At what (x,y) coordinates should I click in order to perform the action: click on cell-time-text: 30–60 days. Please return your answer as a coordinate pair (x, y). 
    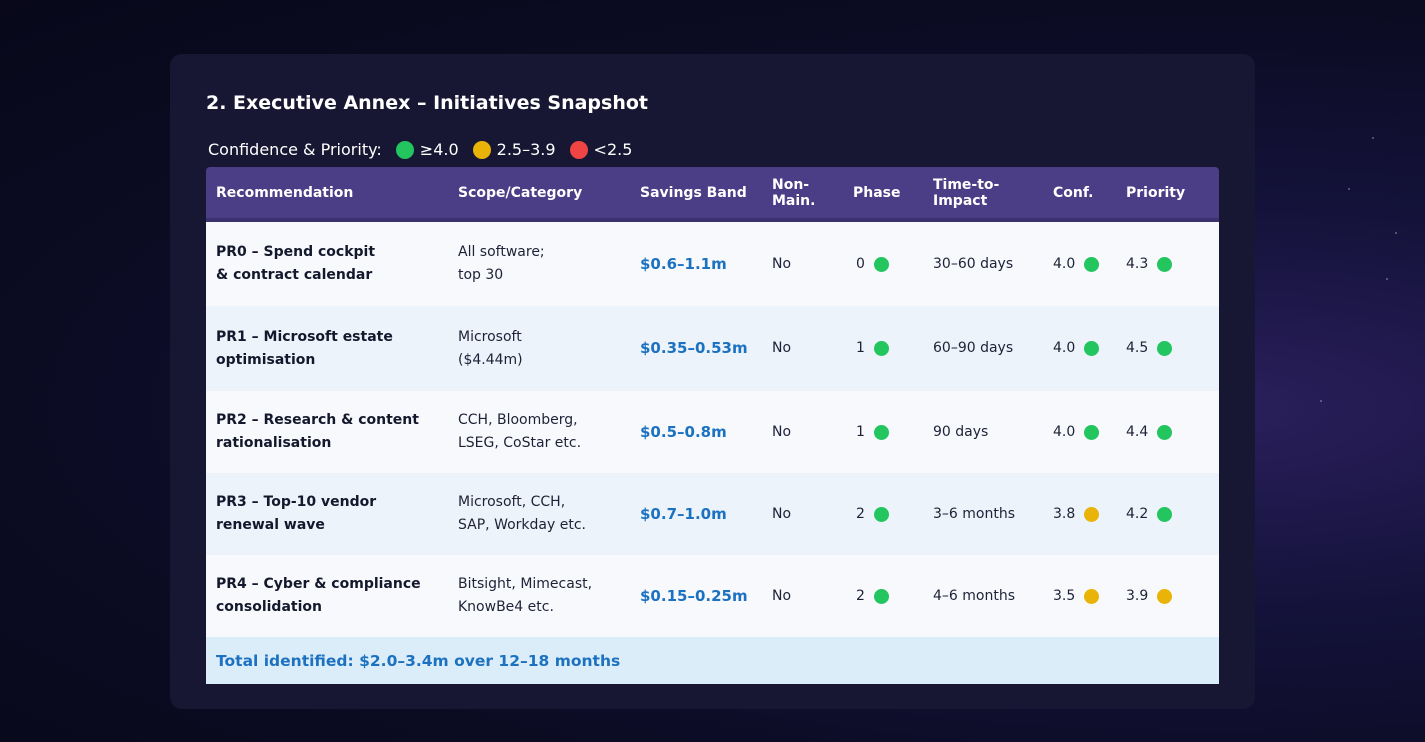
    Looking at the image, I should click on (973, 263).